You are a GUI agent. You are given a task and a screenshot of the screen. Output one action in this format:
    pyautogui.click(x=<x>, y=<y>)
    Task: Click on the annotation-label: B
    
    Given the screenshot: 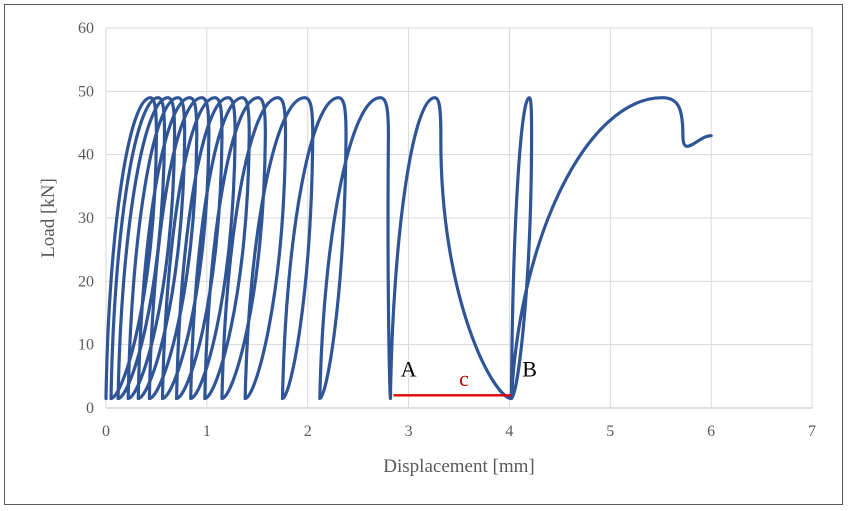 What is the action you would take?
    pyautogui.click(x=529, y=368)
    